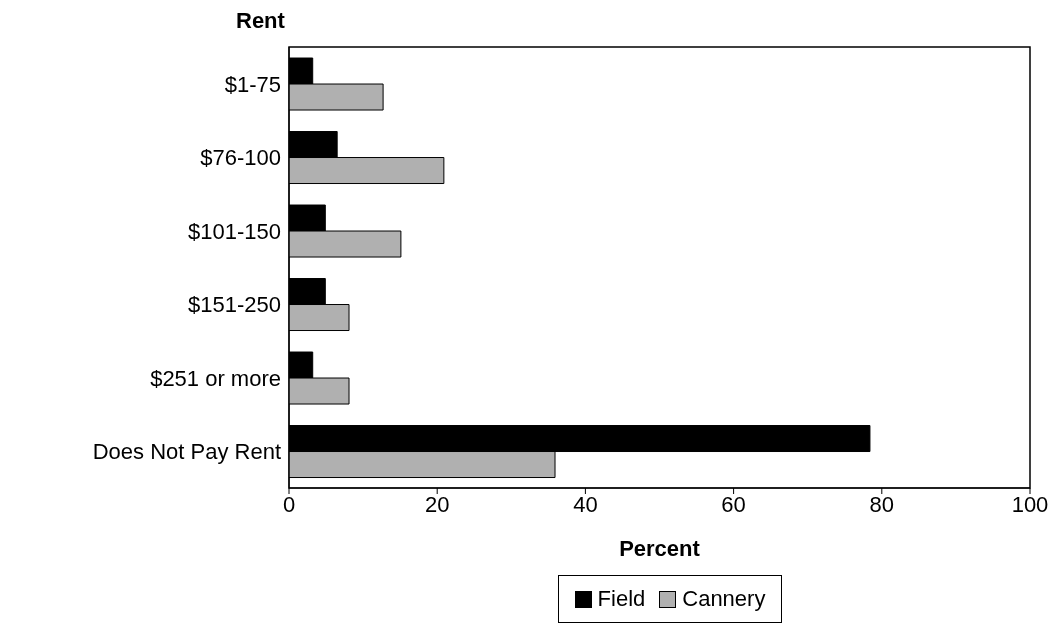  I want to click on x-tick-label: 60, so click(733, 504).